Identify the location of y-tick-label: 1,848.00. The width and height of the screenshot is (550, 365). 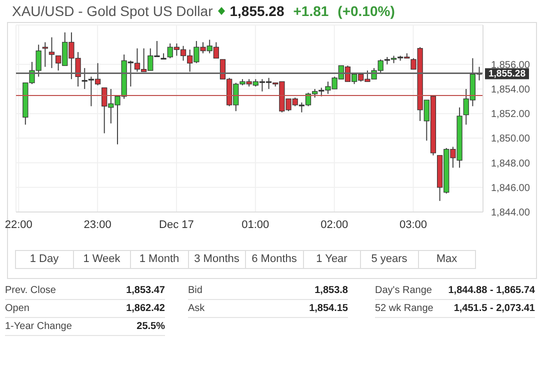
(510, 164).